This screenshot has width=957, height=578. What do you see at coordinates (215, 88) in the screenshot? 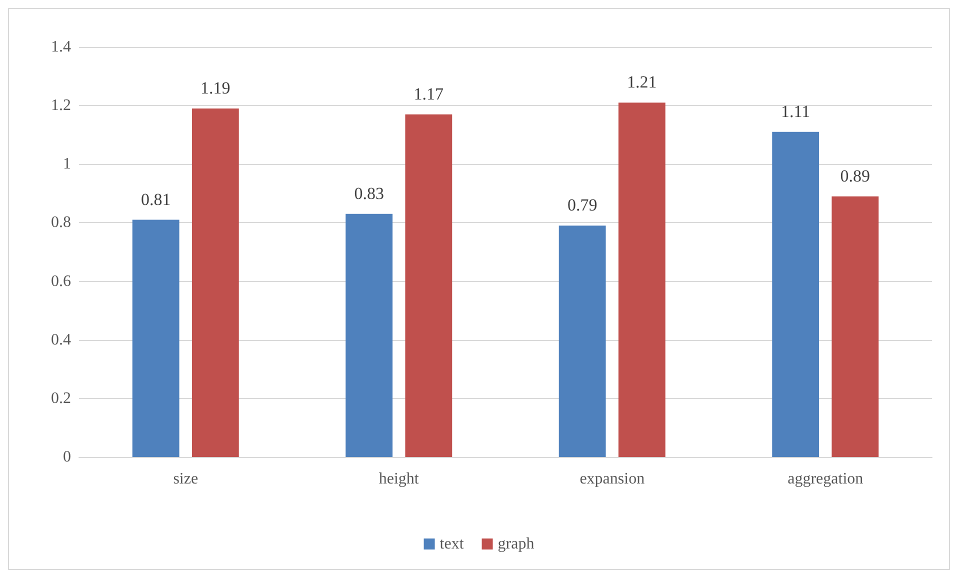
I see `data-label: 1.19` at bounding box center [215, 88].